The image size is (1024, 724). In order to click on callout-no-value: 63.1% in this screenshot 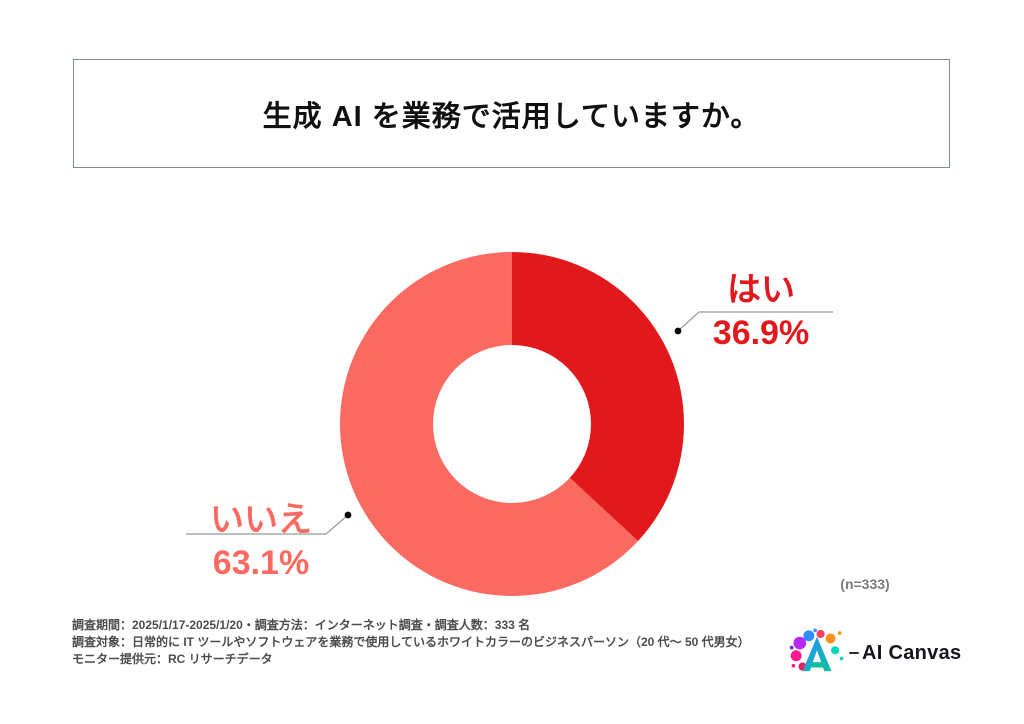, I will do `click(261, 563)`.